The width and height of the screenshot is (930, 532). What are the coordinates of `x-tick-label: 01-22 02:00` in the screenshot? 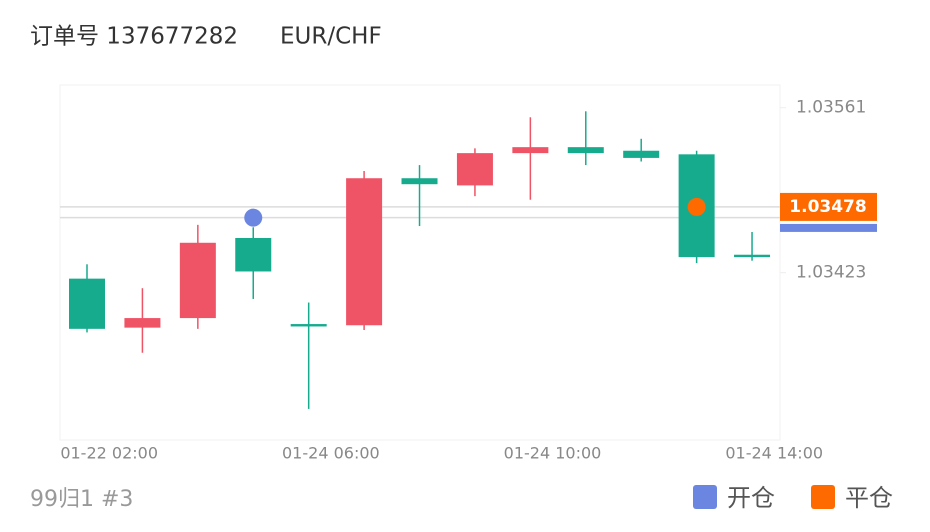 It's located at (109, 453).